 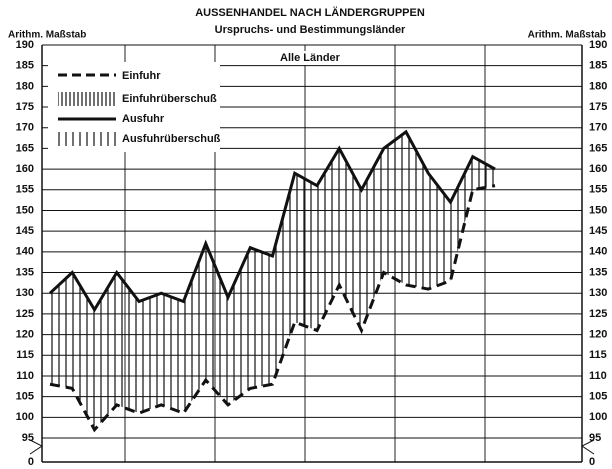 What do you see at coordinates (25, 252) in the screenshot?
I see `y-tick-label: 140` at bounding box center [25, 252].